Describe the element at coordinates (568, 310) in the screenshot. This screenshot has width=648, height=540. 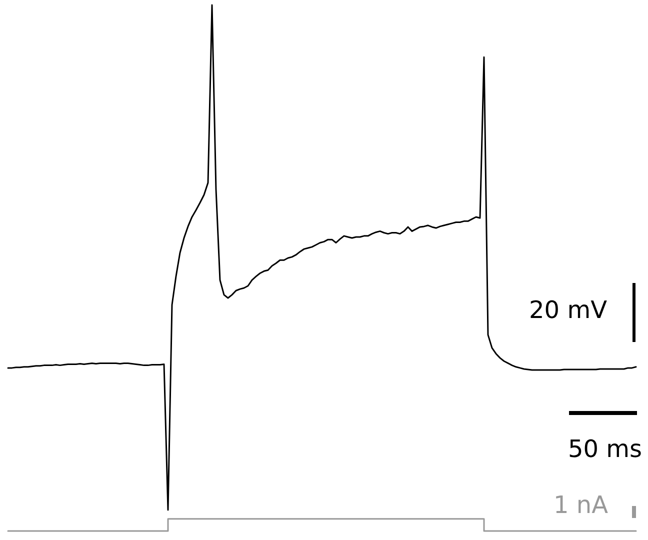
I see `annotation: 20 mV` at that location.